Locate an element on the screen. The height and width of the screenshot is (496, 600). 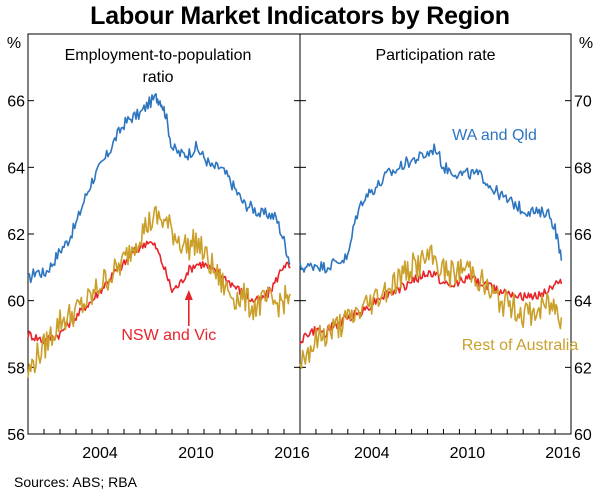
x-tick-label-1: 2016 is located at coordinates (292, 453).